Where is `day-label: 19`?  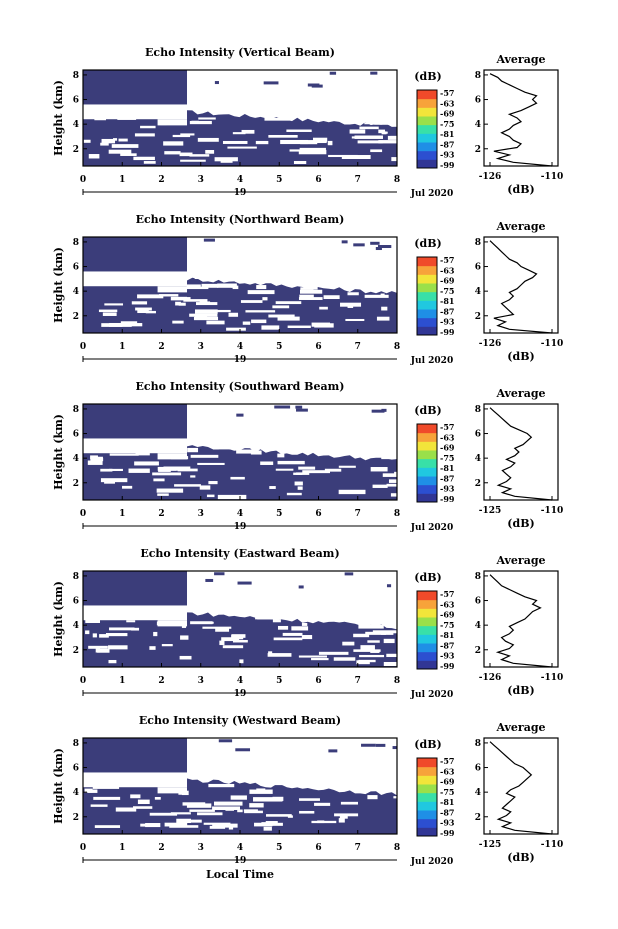 day-label: 19 is located at coordinates (240, 360).